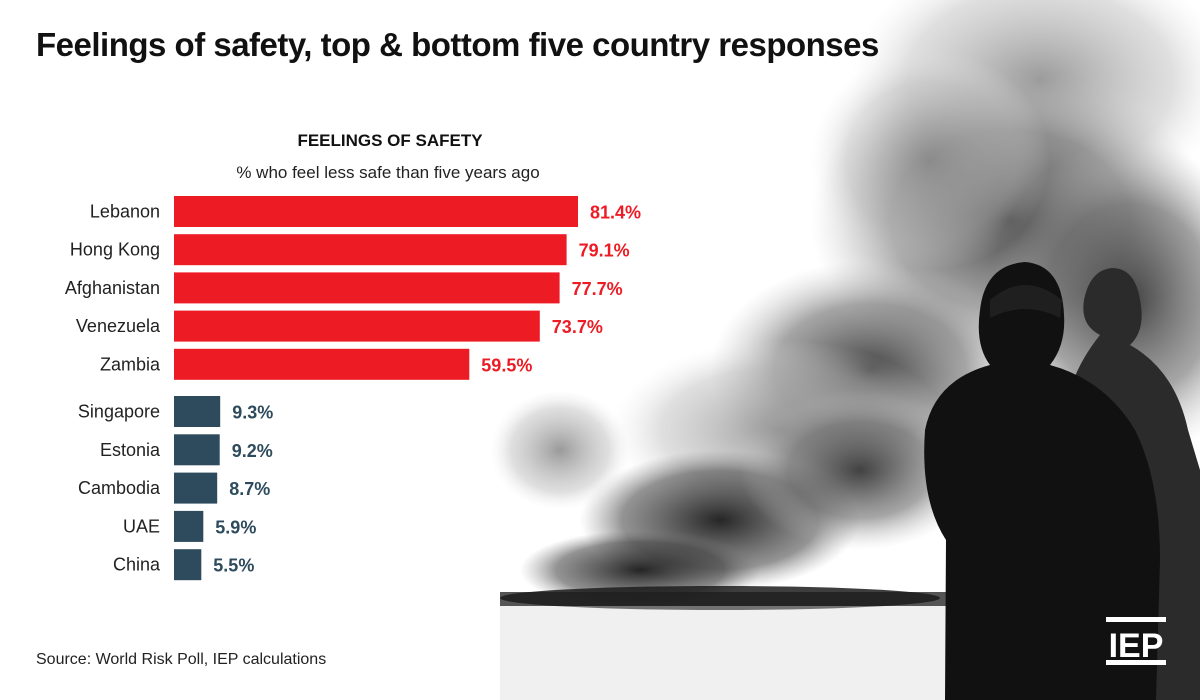  Describe the element at coordinates (252, 413) in the screenshot. I see `value-label-singapore: 9.3%` at that location.